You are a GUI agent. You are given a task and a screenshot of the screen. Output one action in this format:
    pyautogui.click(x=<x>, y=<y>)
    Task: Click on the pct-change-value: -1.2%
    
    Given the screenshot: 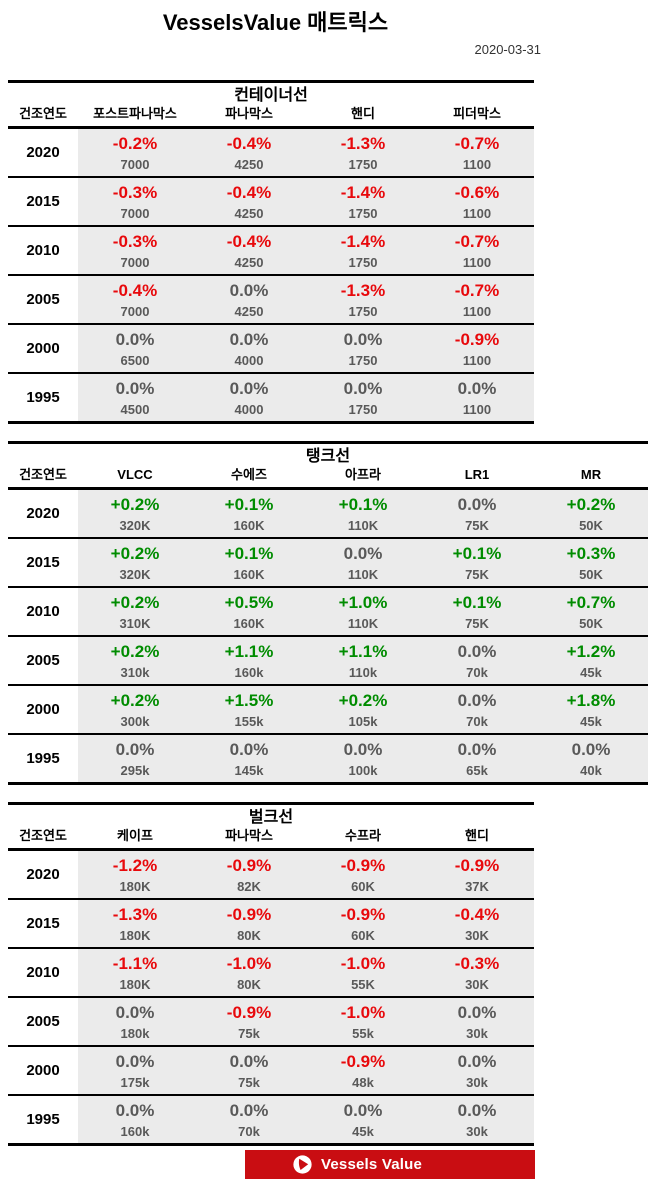 What is the action you would take?
    pyautogui.click(x=135, y=865)
    